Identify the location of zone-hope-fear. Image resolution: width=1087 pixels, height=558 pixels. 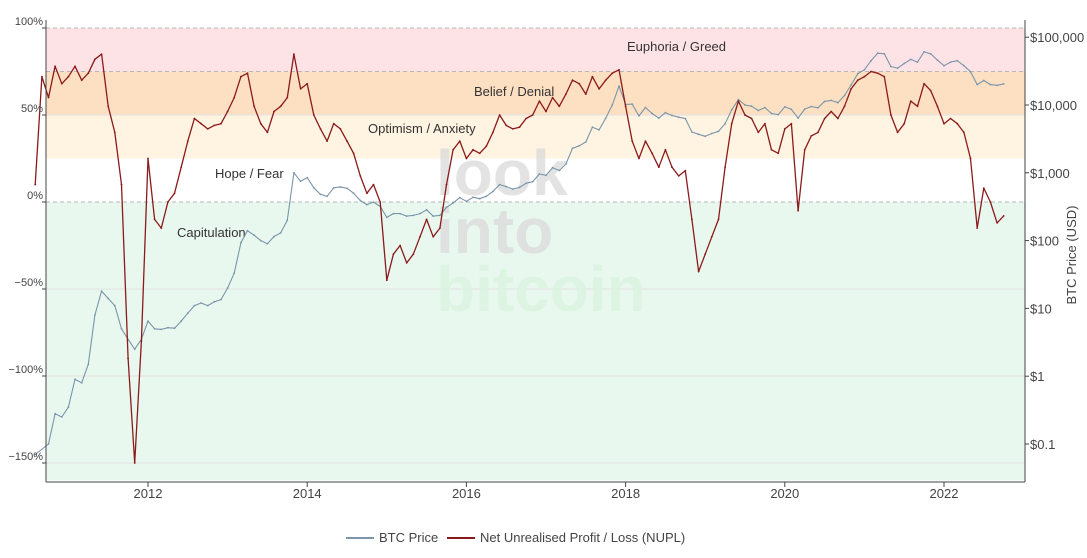
(535, 180).